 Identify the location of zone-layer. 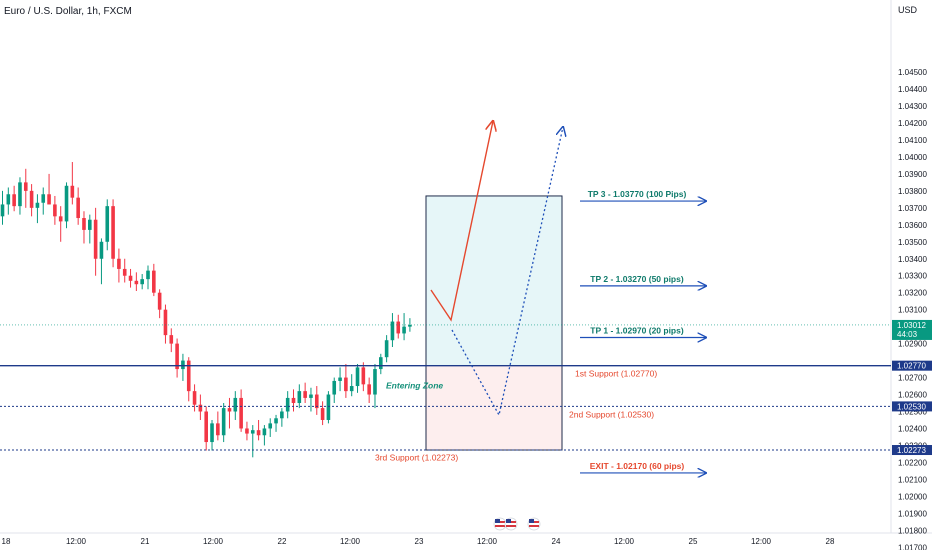
(494, 323).